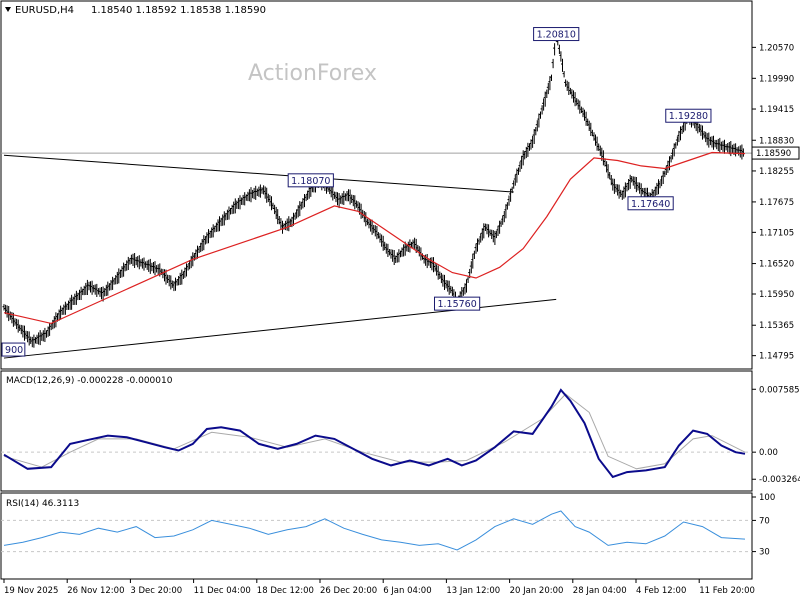 Image resolution: width=800 pixels, height=604 pixels. What do you see at coordinates (156, 591) in the screenshot?
I see `time-axis-label: 3 Dec 20:00` at bounding box center [156, 591].